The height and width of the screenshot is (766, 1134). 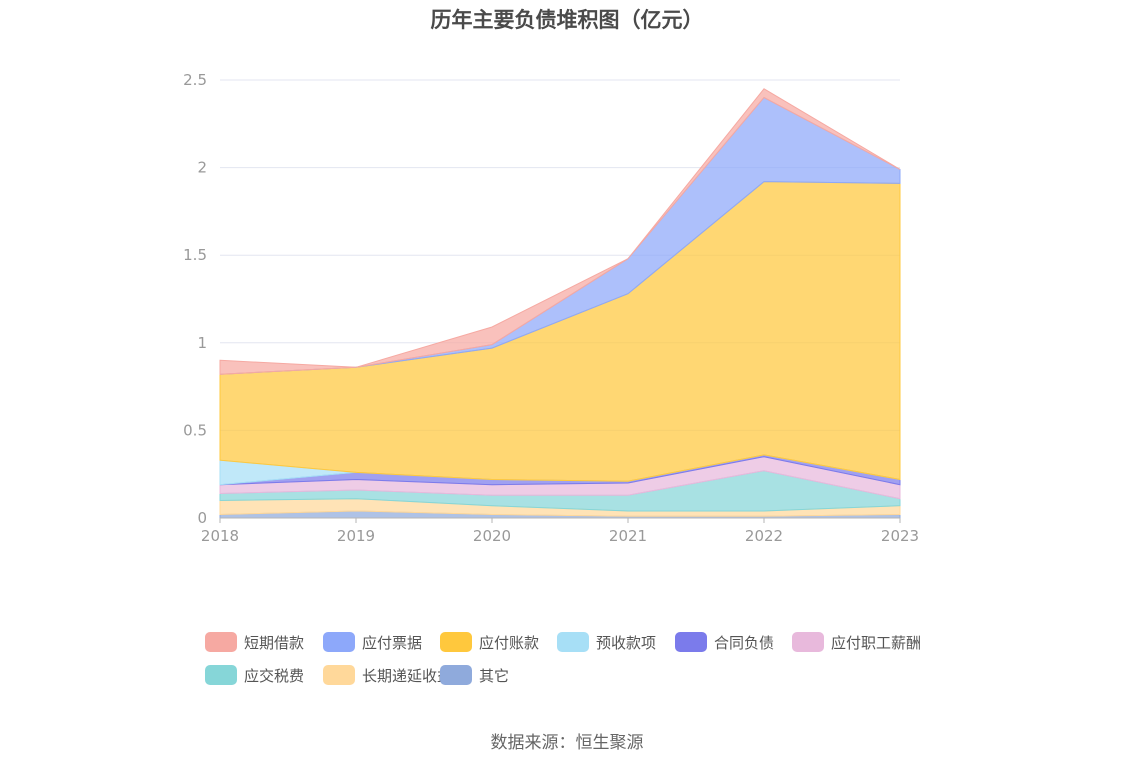 What do you see at coordinates (356, 536) in the screenshot?
I see `x-tick-label: 2019` at bounding box center [356, 536].